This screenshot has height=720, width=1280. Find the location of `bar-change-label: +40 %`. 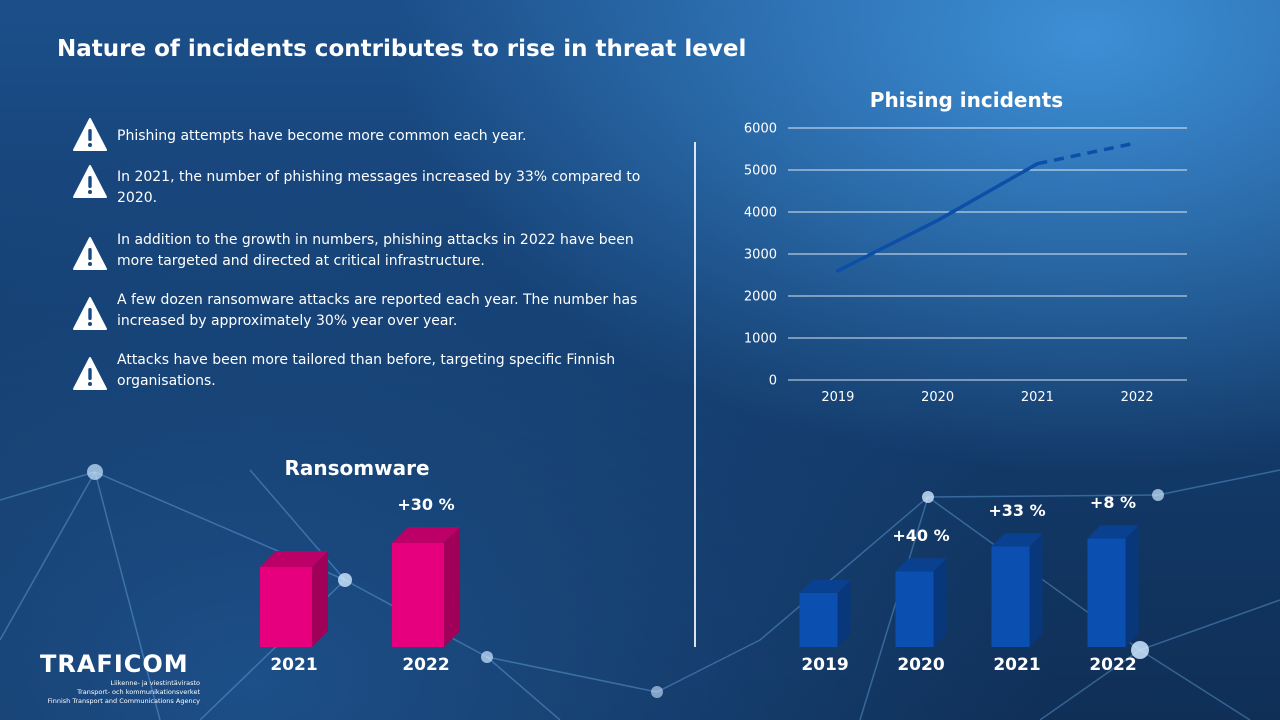

bar-change-label: +40 % is located at coordinates (921, 536).